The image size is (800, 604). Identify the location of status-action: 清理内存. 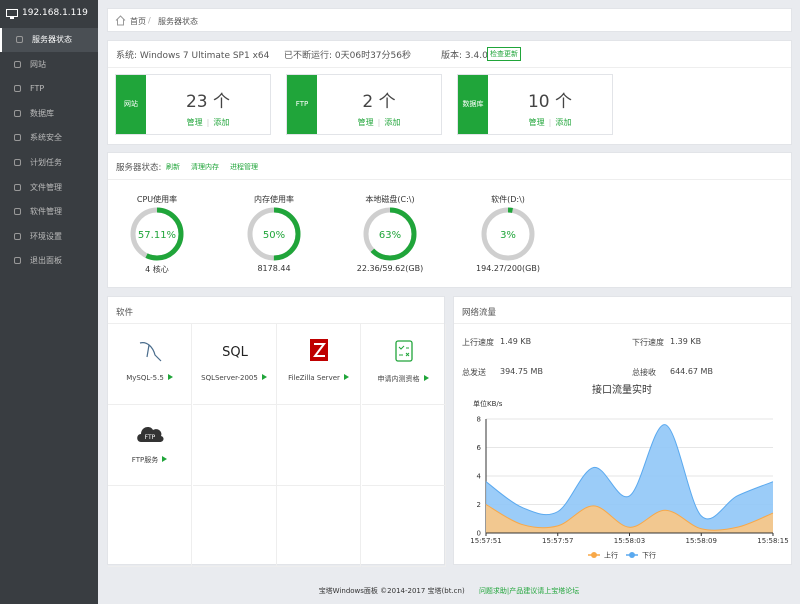
(205, 167).